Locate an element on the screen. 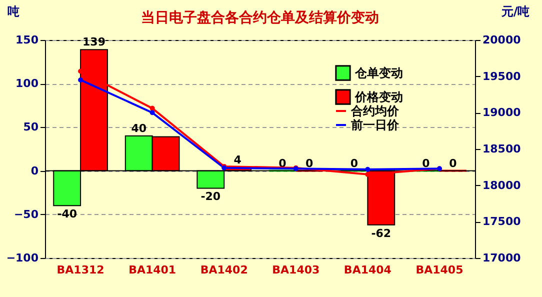 The height and width of the screenshot is (297, 542). x-tick-label: BA1403 is located at coordinates (296, 270).